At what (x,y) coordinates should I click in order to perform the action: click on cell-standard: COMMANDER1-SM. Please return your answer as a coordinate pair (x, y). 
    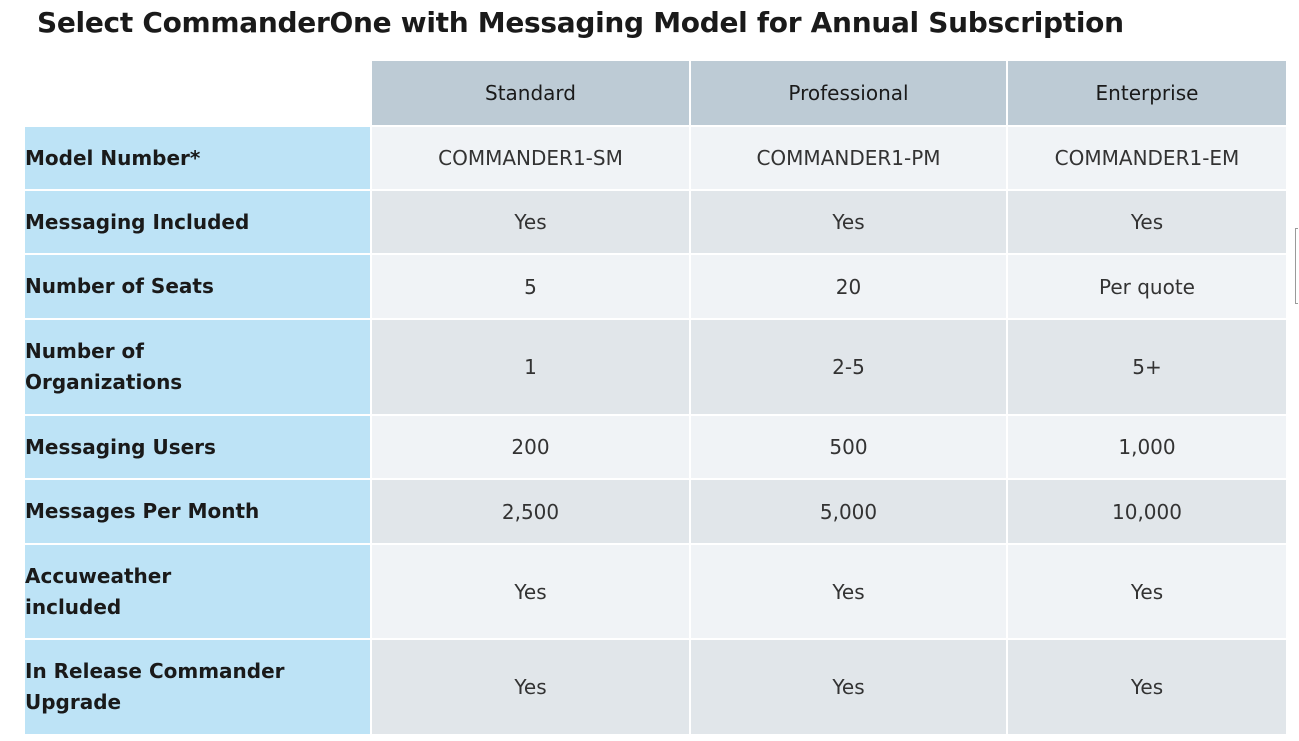
    Looking at the image, I should click on (531, 158).